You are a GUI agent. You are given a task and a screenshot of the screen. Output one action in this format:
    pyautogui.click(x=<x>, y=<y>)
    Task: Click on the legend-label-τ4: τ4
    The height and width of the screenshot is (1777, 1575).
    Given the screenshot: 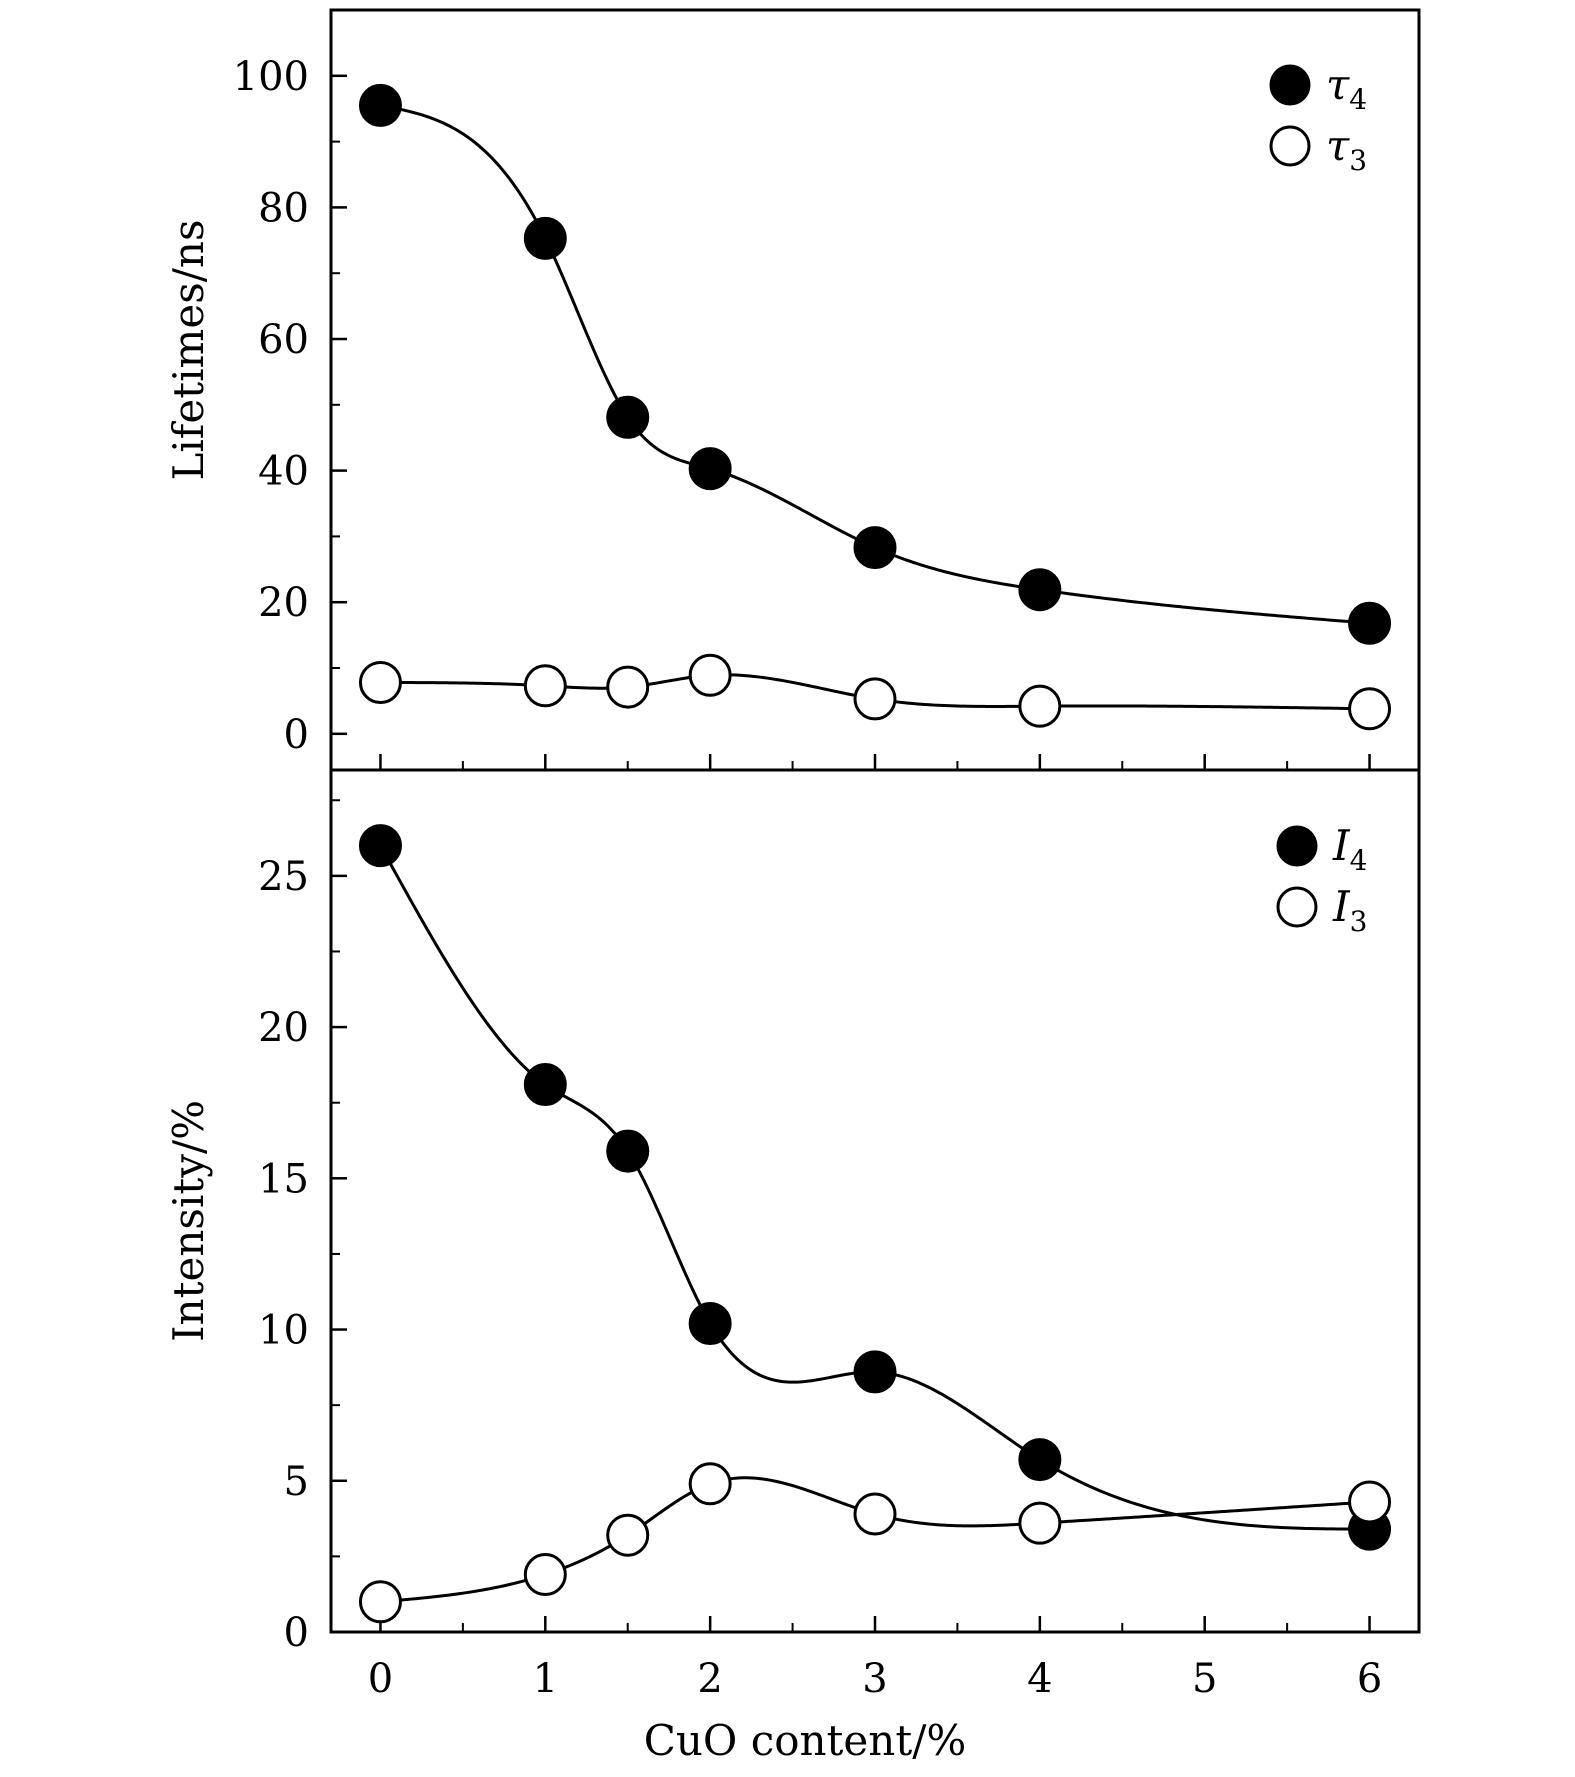 What is the action you would take?
    pyautogui.click(x=1346, y=88)
    